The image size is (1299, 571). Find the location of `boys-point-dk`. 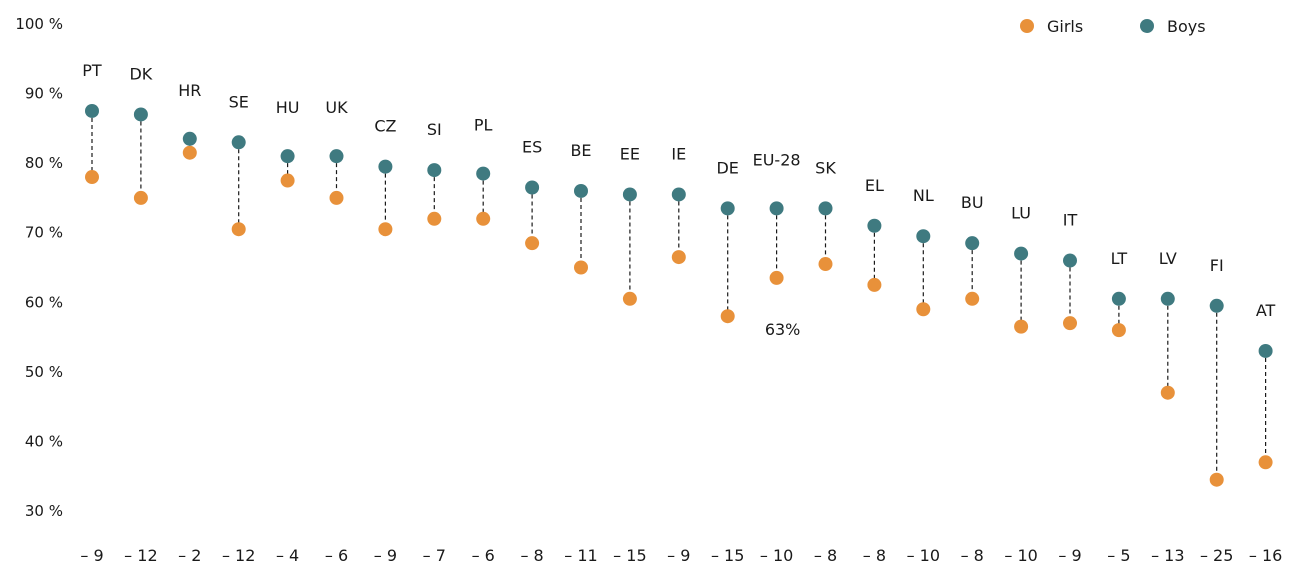

boys-point-dk is located at coordinates (140, 114).